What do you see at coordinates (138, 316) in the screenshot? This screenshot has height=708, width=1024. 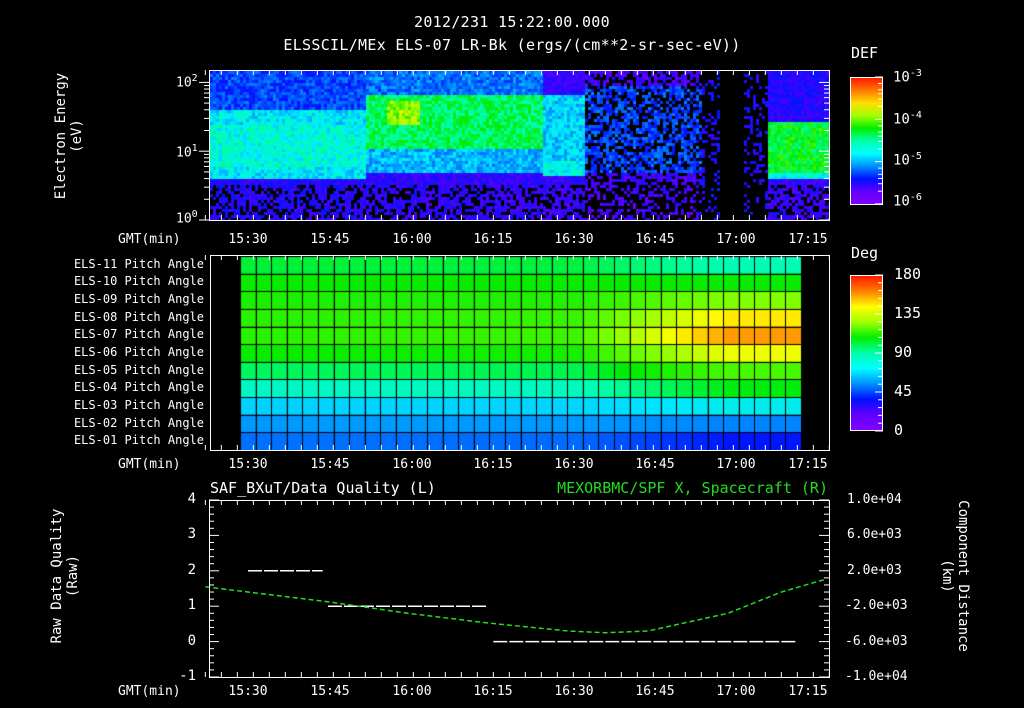 I see `pitch-angle-row-label: ELS-08 Pitch Angle` at bounding box center [138, 316].